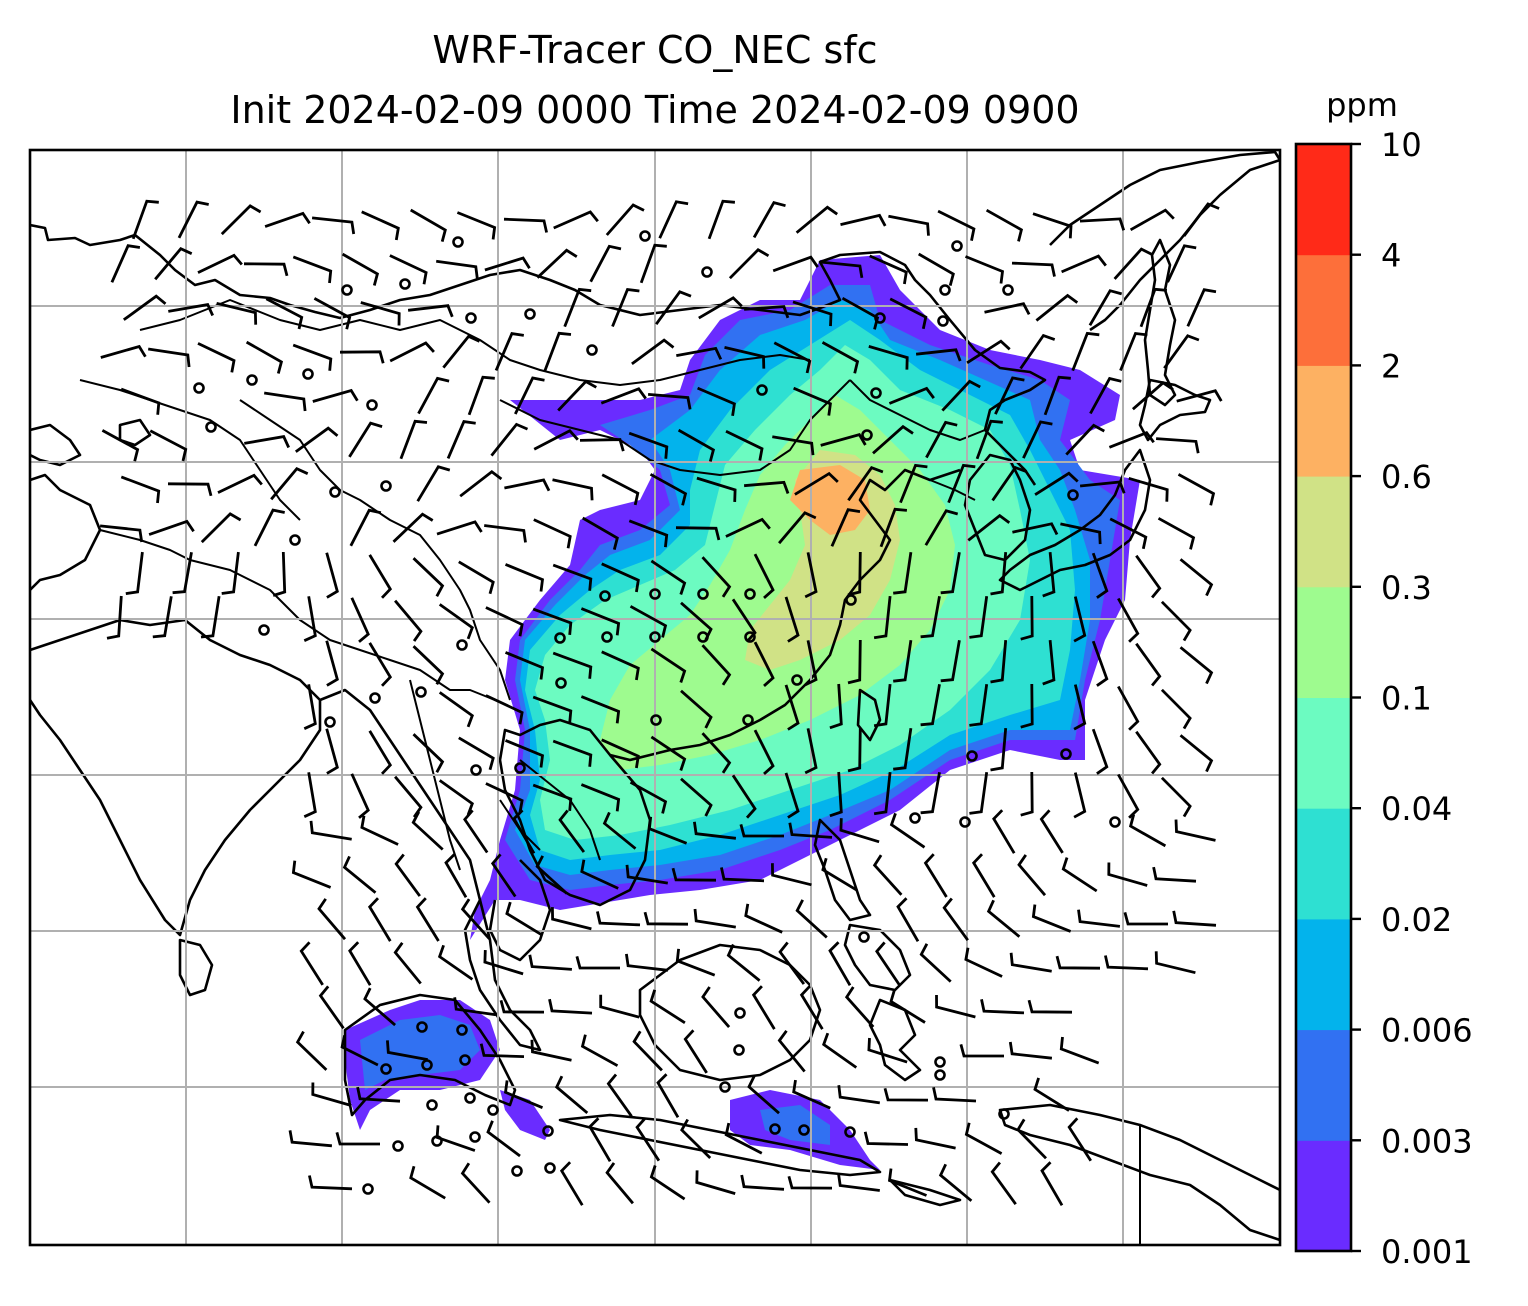  What do you see at coordinates (1391, 366) in the screenshot?
I see `colorbar-tick-label: 2` at bounding box center [1391, 366].